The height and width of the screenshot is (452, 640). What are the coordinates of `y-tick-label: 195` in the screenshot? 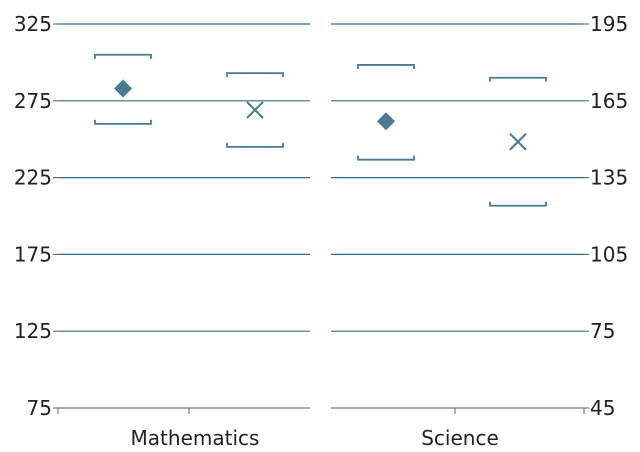 It's located at (609, 24).